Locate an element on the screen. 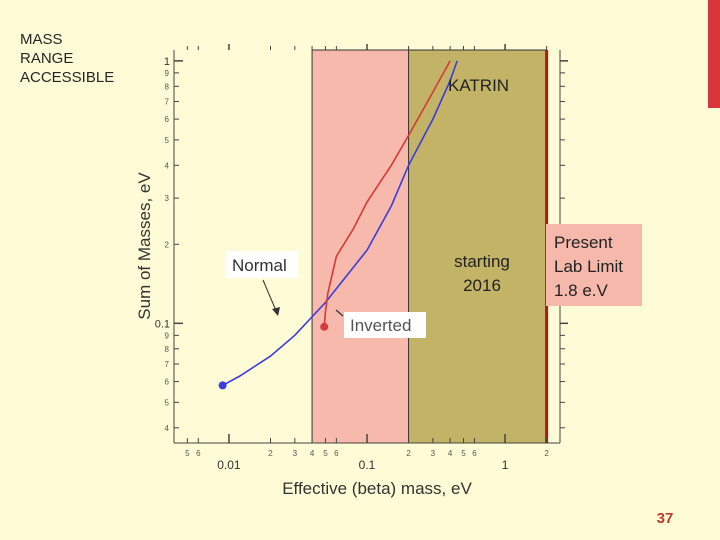 The width and height of the screenshot is (720, 540). x-major-label: 1 is located at coordinates (505, 465).